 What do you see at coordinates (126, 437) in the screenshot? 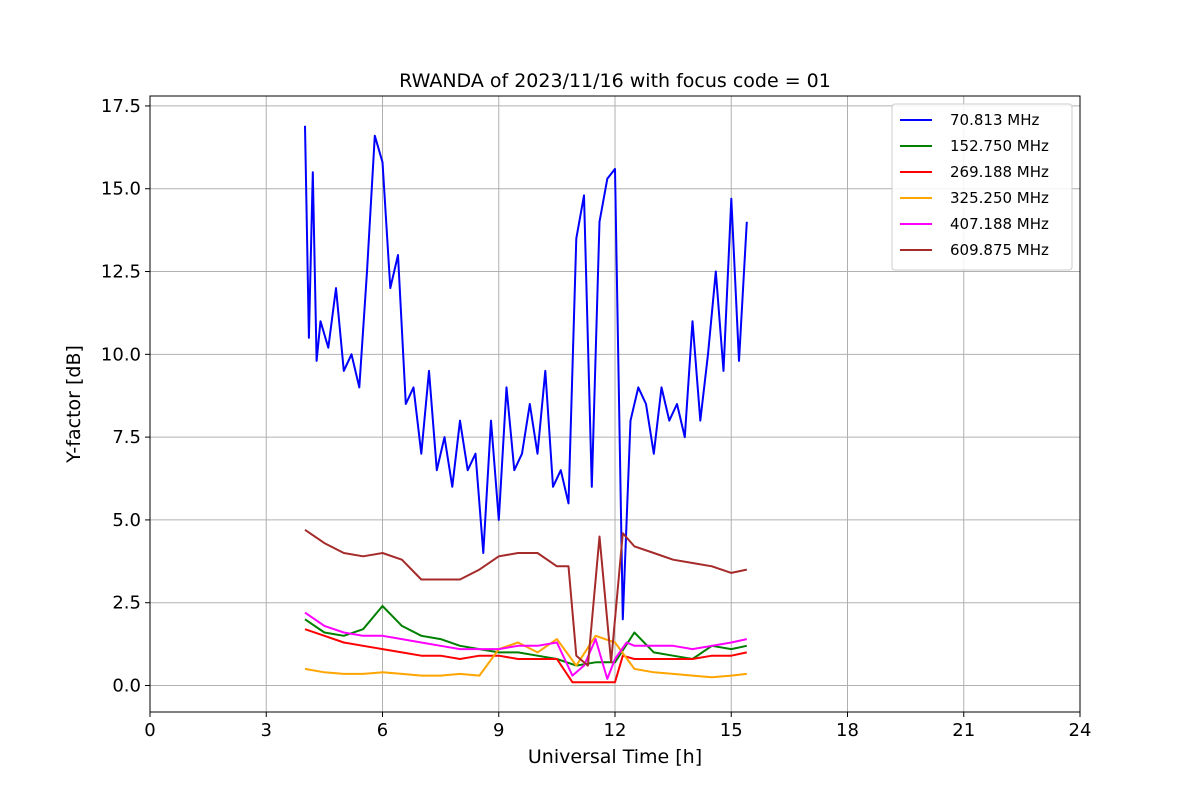
I see `y-tick-label: 7.5` at bounding box center [126, 437].